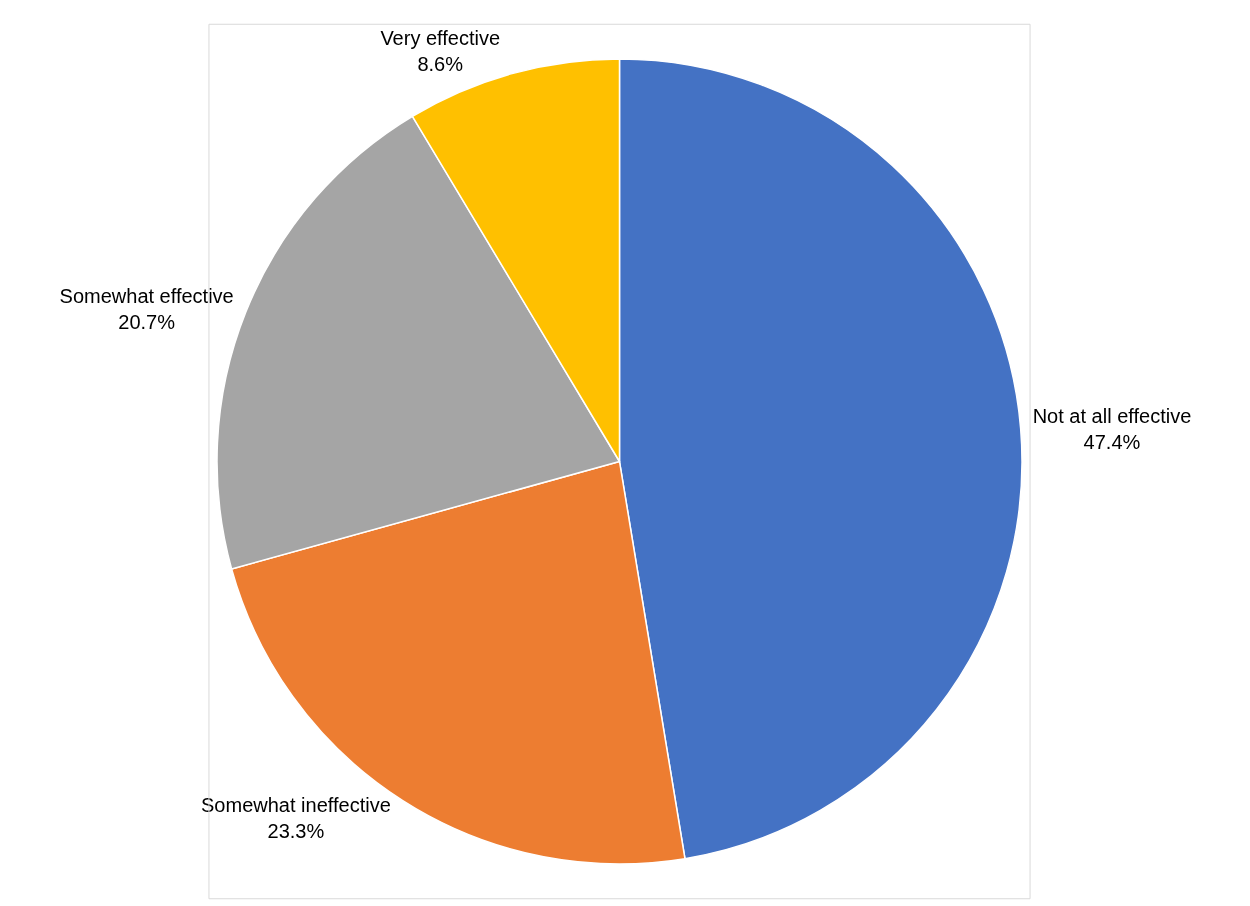  What do you see at coordinates (296, 830) in the screenshot?
I see `data-label: 23.3%` at bounding box center [296, 830].